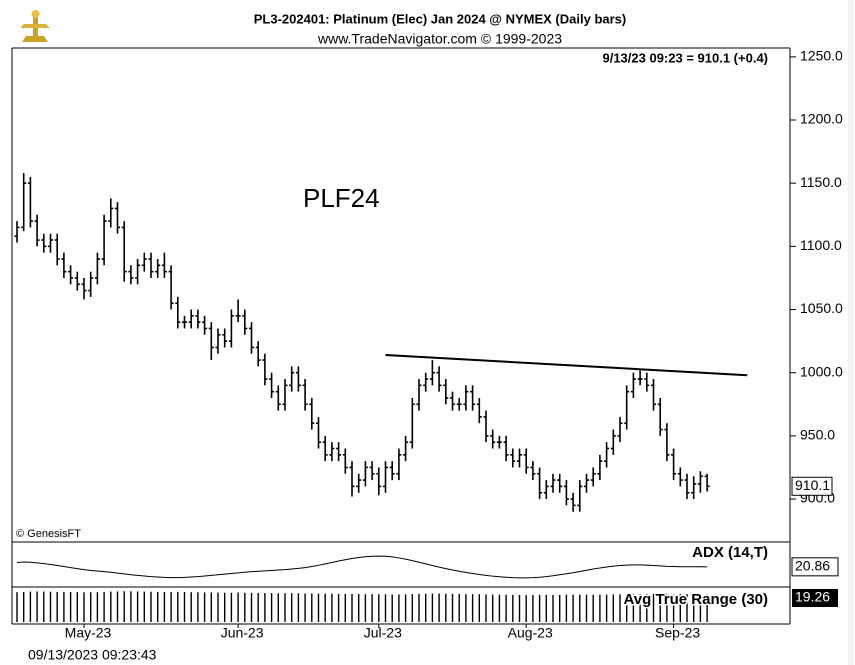  I want to click on atr-last: 19.26, so click(812, 597).